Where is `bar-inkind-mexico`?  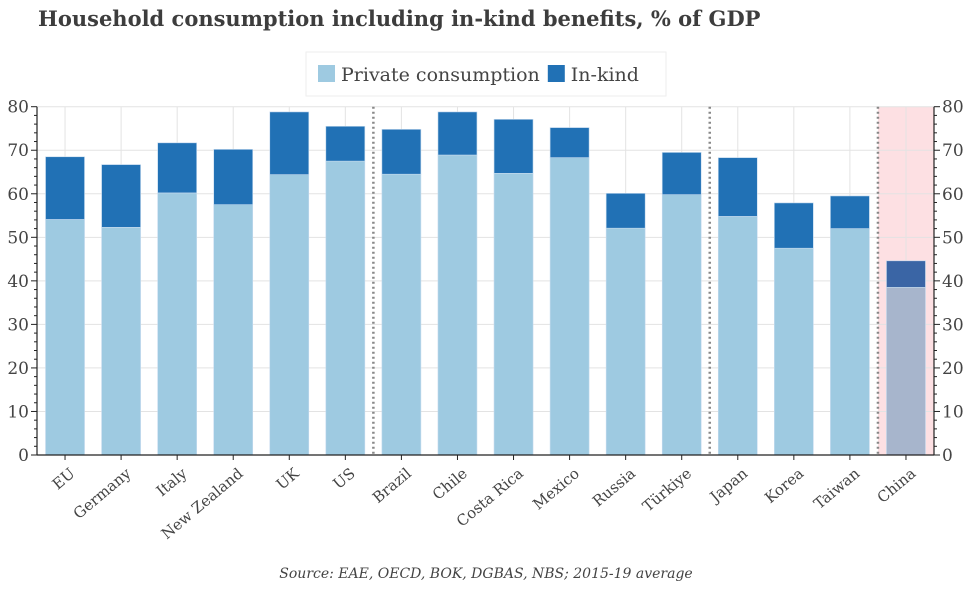 bar-inkind-mexico is located at coordinates (569, 142).